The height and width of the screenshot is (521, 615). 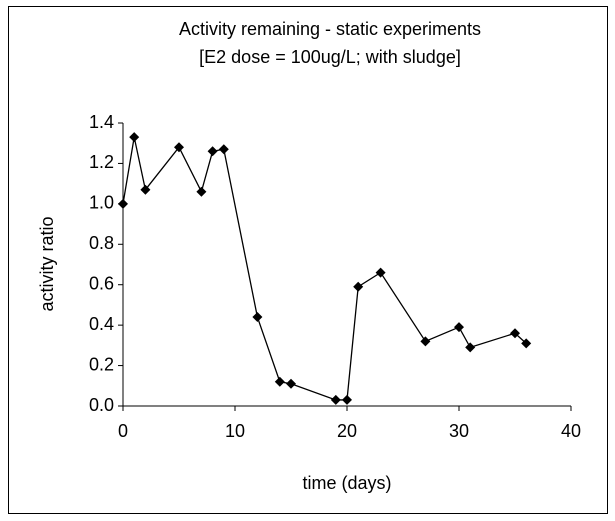 What do you see at coordinates (101, 162) in the screenshot?
I see `y-tick-label: 1.2` at bounding box center [101, 162].